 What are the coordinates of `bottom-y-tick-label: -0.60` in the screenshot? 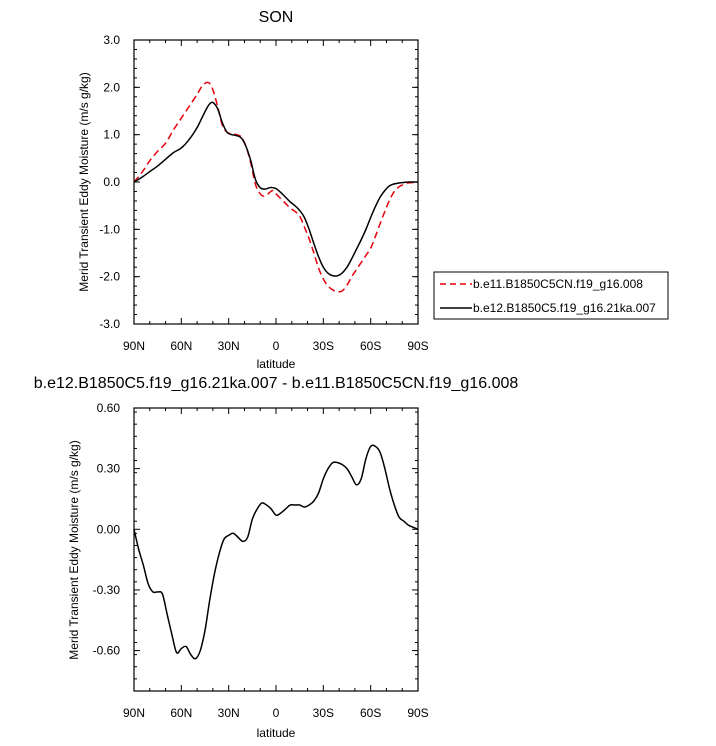 It's located at (107, 651).